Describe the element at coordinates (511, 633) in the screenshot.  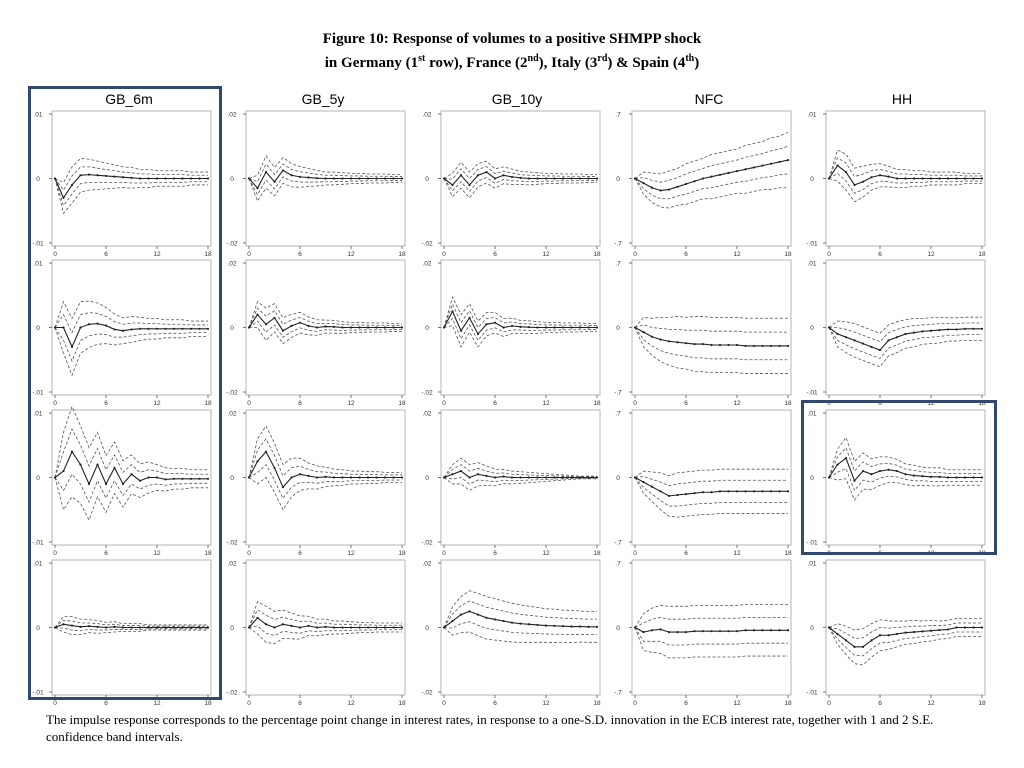
I see `panel-spain-gb-10y: .02 0 -.02 0 6 12 18` at that location.